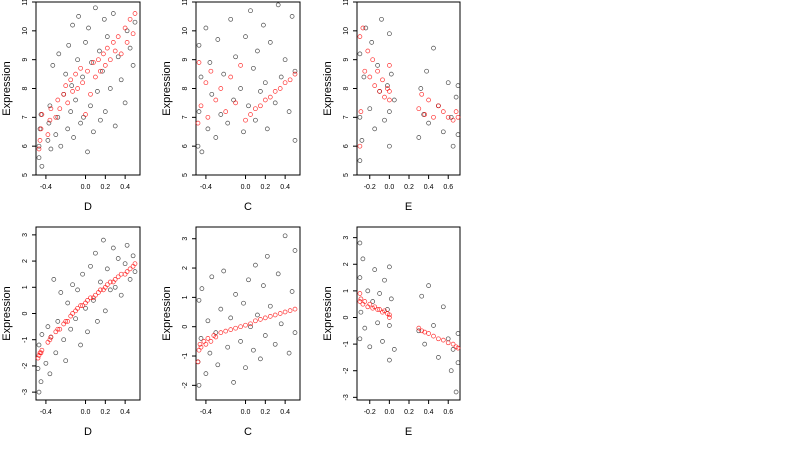 The image size is (800, 450). I want to click on y-tick-label: -1, so click(25, 339).